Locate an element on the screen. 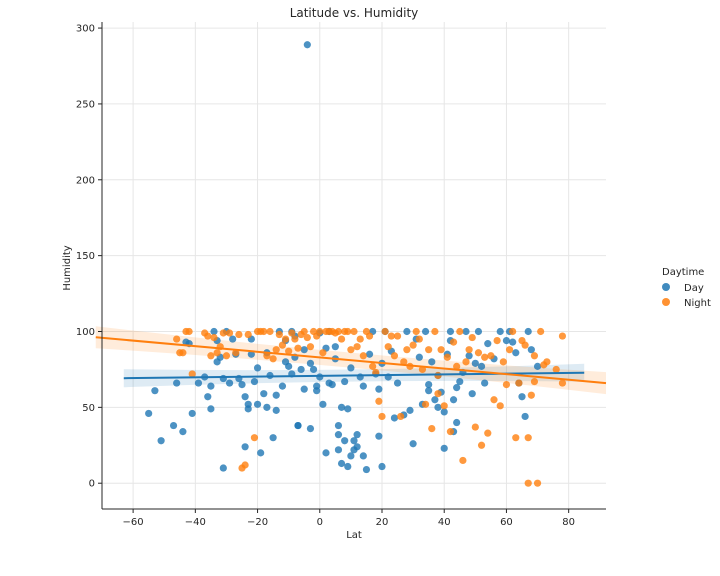  x-tick-label: −60 is located at coordinates (133, 522).